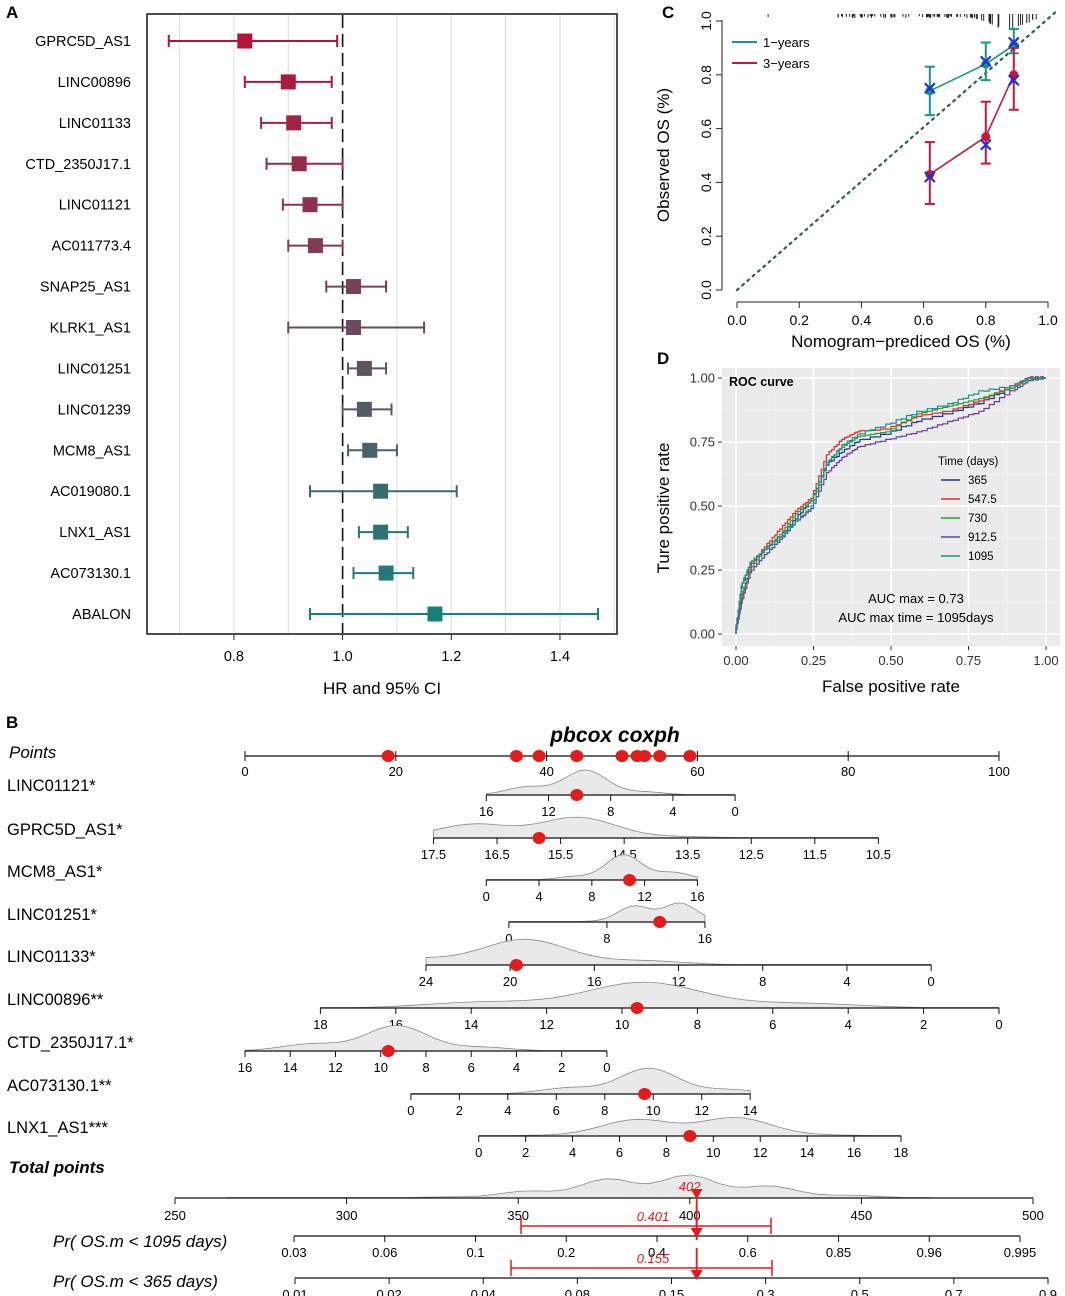 The height and width of the screenshot is (1296, 1065). What do you see at coordinates (382, 688) in the screenshot?
I see `forest-x-axis-title: HR and 95% CI` at bounding box center [382, 688].